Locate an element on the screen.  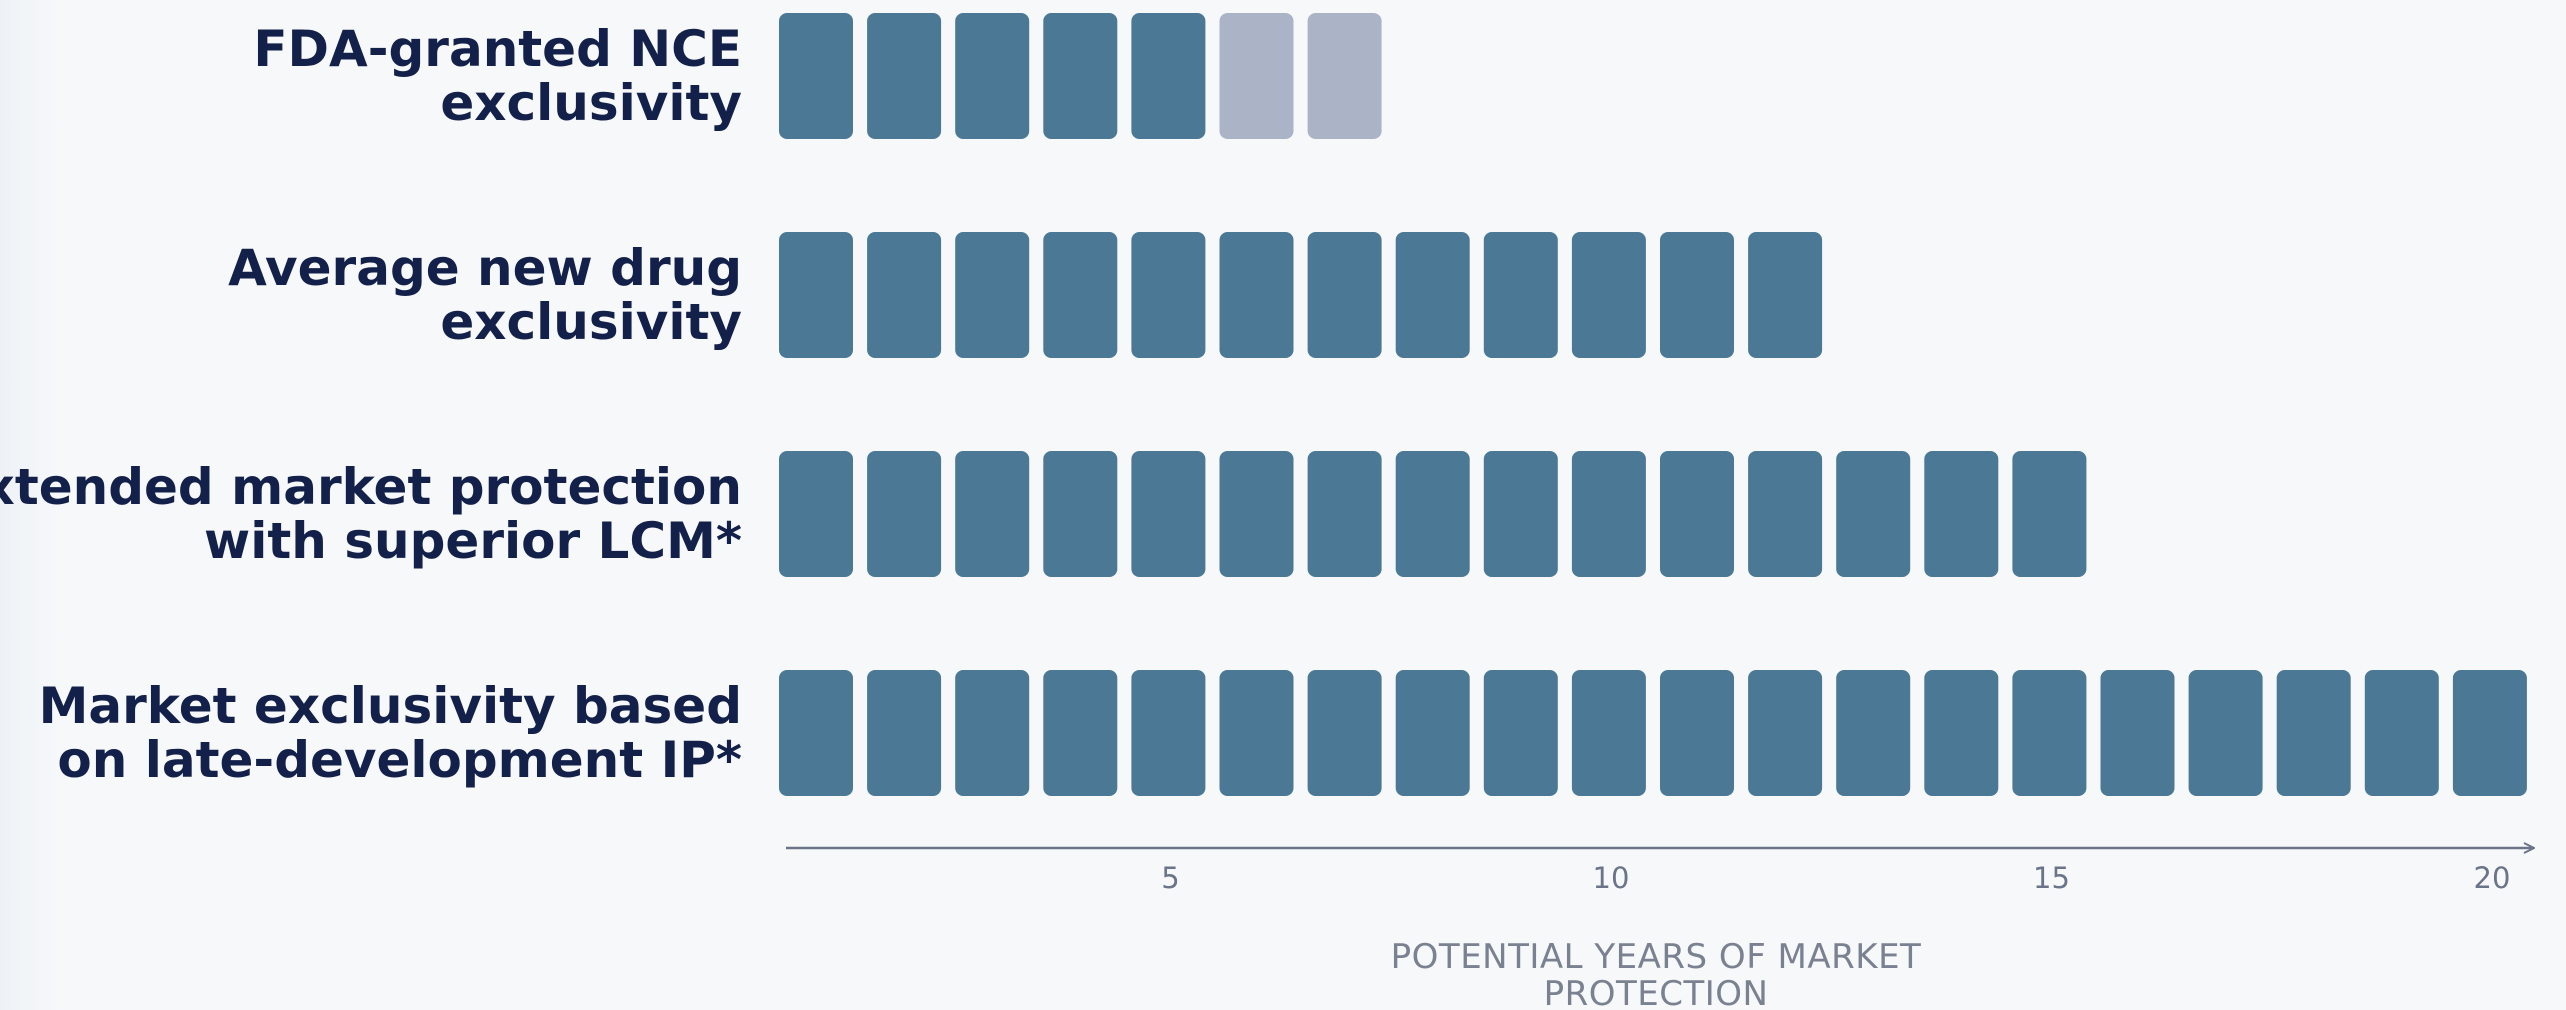
row-label: FDA-granted NCE exclusivity is located at coordinates (497, 76).